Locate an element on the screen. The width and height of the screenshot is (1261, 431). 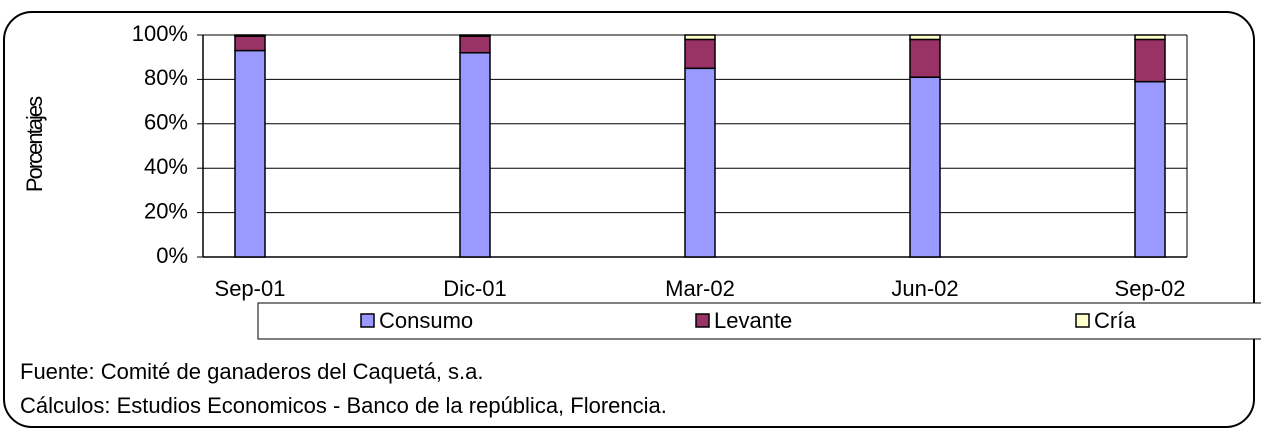
y-tick-label: 100% is located at coordinates (160, 33).